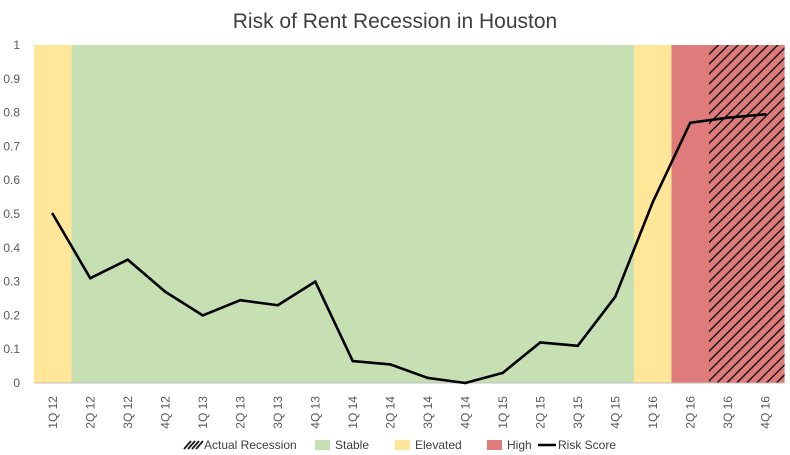 The width and height of the screenshot is (790, 455). What do you see at coordinates (90, 412) in the screenshot?
I see `x-tick-label: 2Q 12` at bounding box center [90, 412].